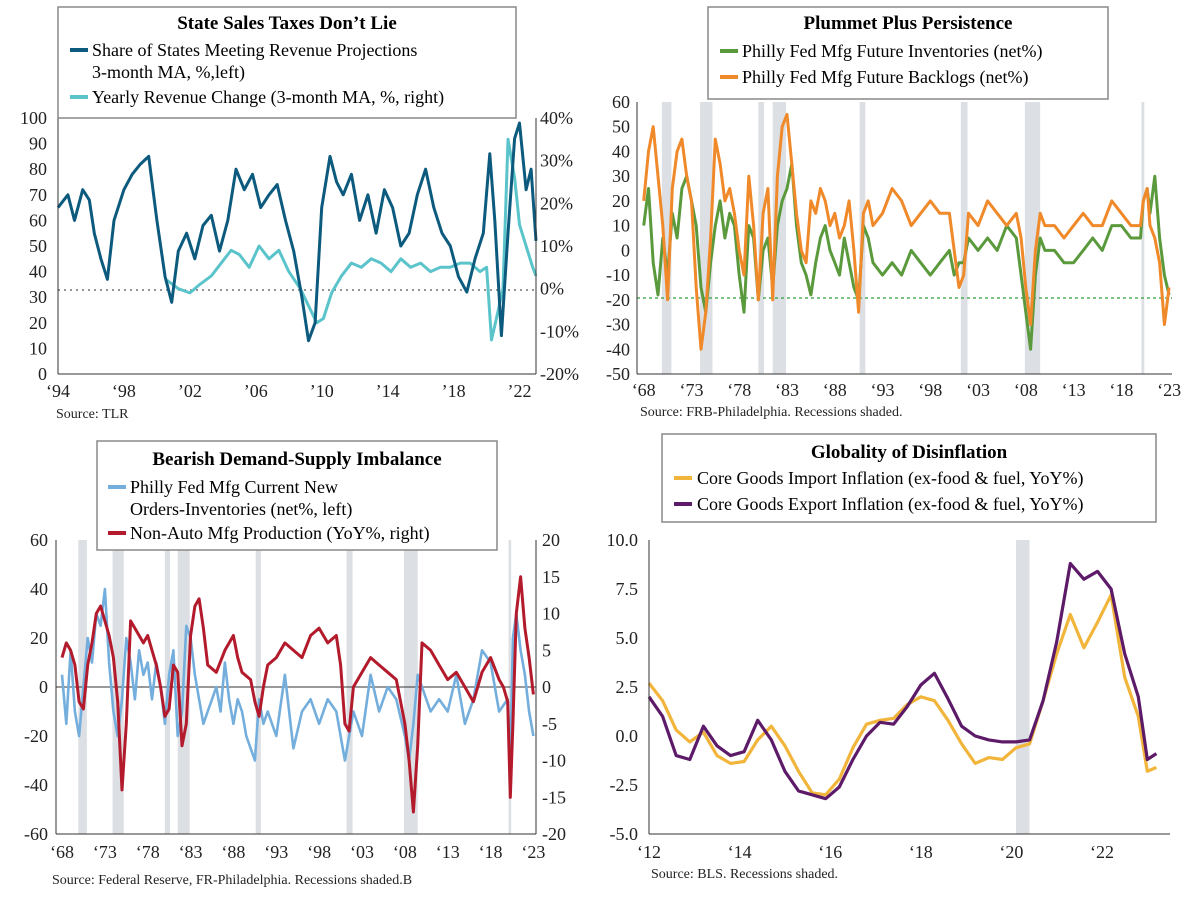  Describe the element at coordinates (618, 238) in the screenshot. I see `p2-y-ticks: -50 -40 -30 -20 -10 0 10 20 30 40 50 60` at that location.